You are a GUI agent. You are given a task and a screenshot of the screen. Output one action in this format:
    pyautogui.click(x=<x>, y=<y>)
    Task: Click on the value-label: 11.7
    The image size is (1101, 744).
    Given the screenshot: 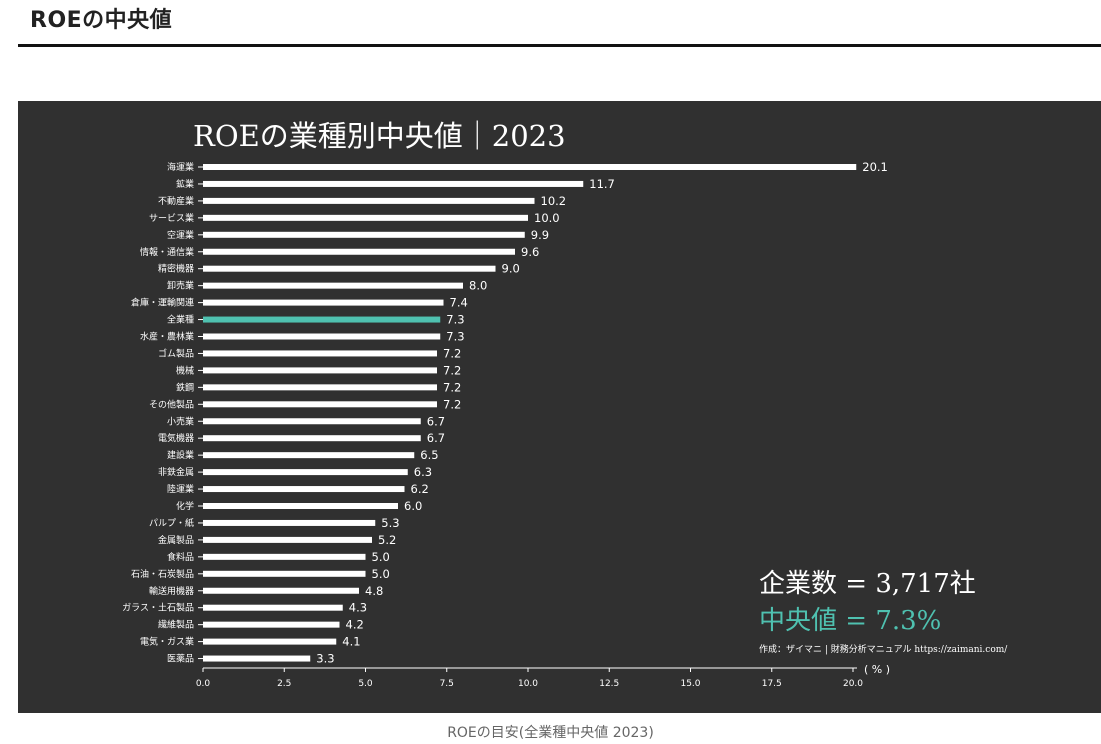 What is the action you would take?
    pyautogui.click(x=602, y=184)
    